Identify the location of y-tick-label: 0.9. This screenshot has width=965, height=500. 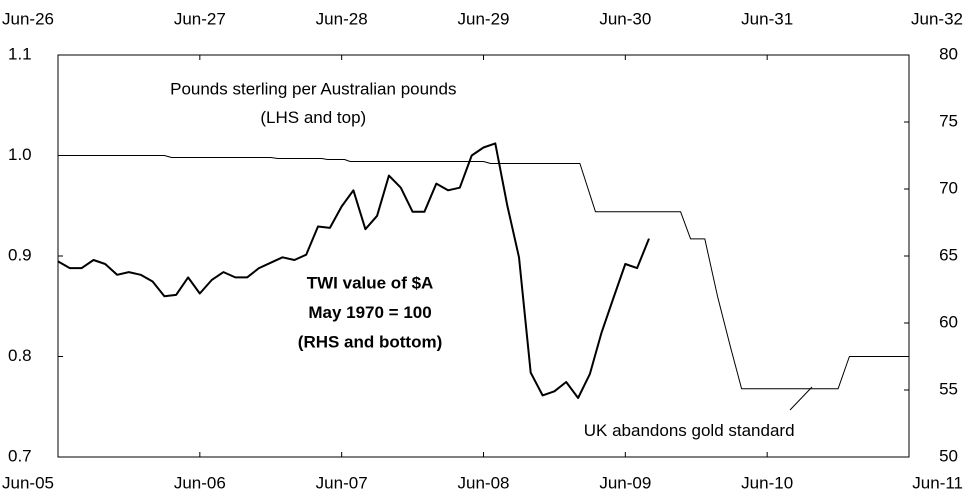
(20, 254).